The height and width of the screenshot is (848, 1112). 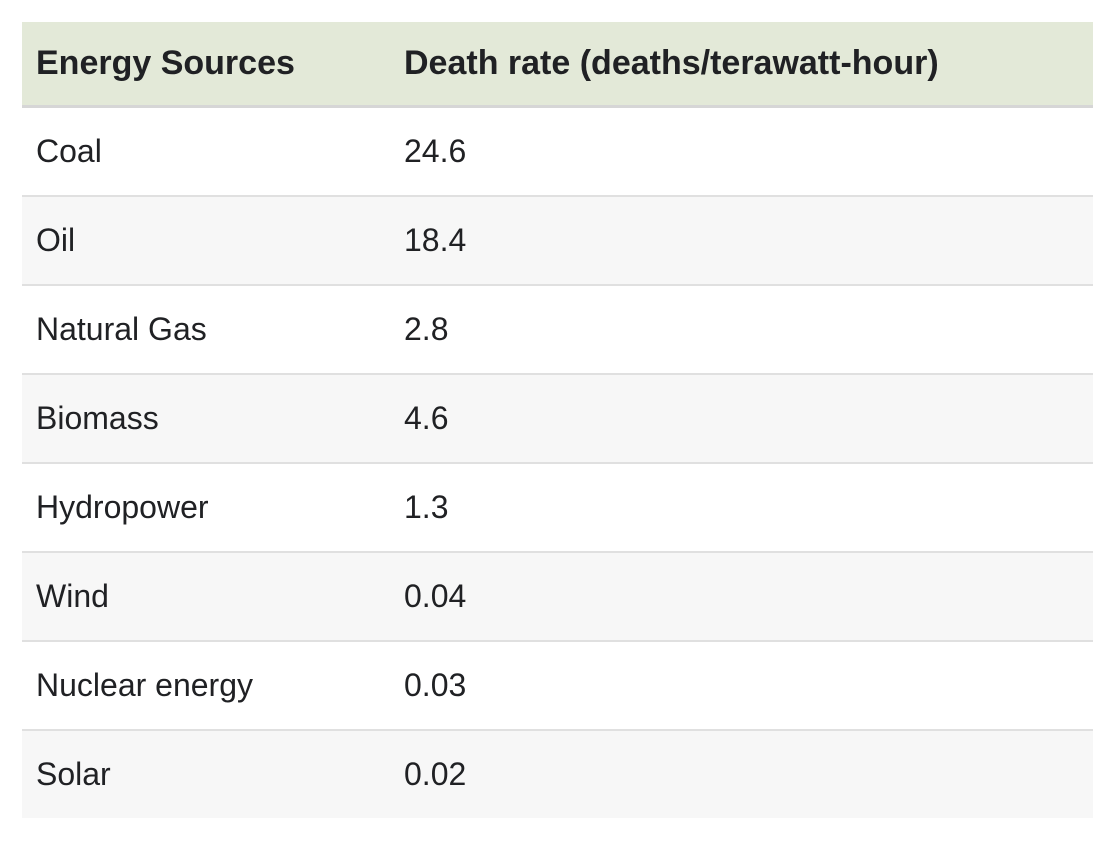 What do you see at coordinates (206, 507) in the screenshot?
I see `energy-source-cell: Hydropower` at bounding box center [206, 507].